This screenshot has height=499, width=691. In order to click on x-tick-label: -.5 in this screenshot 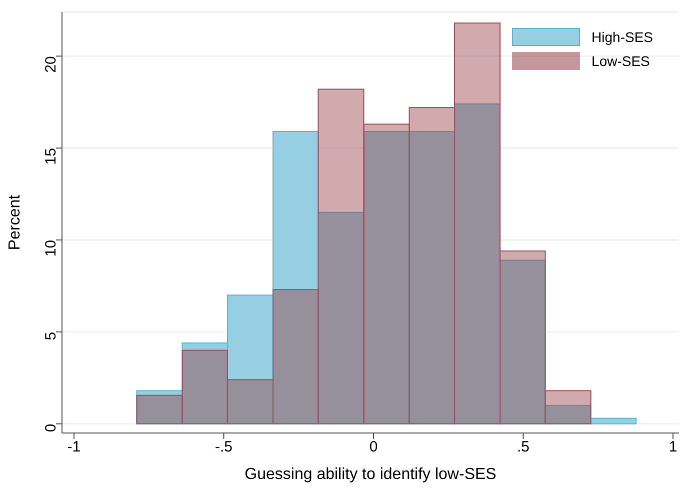, I will do `click(223, 447)`.